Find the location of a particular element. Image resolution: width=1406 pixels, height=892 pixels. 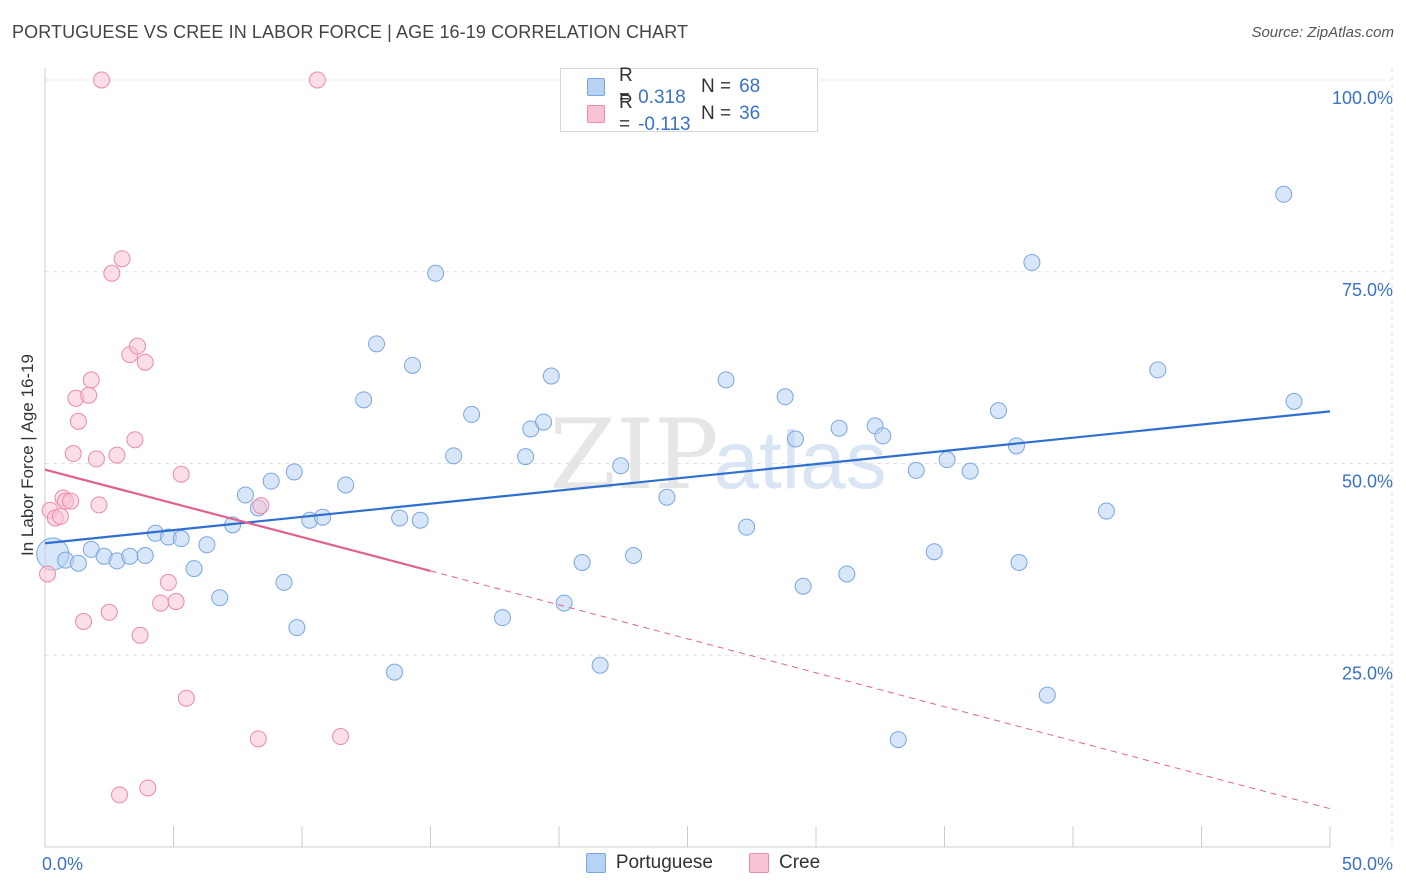

legend-item-portuguese: Portuguese is located at coordinates (649, 863).